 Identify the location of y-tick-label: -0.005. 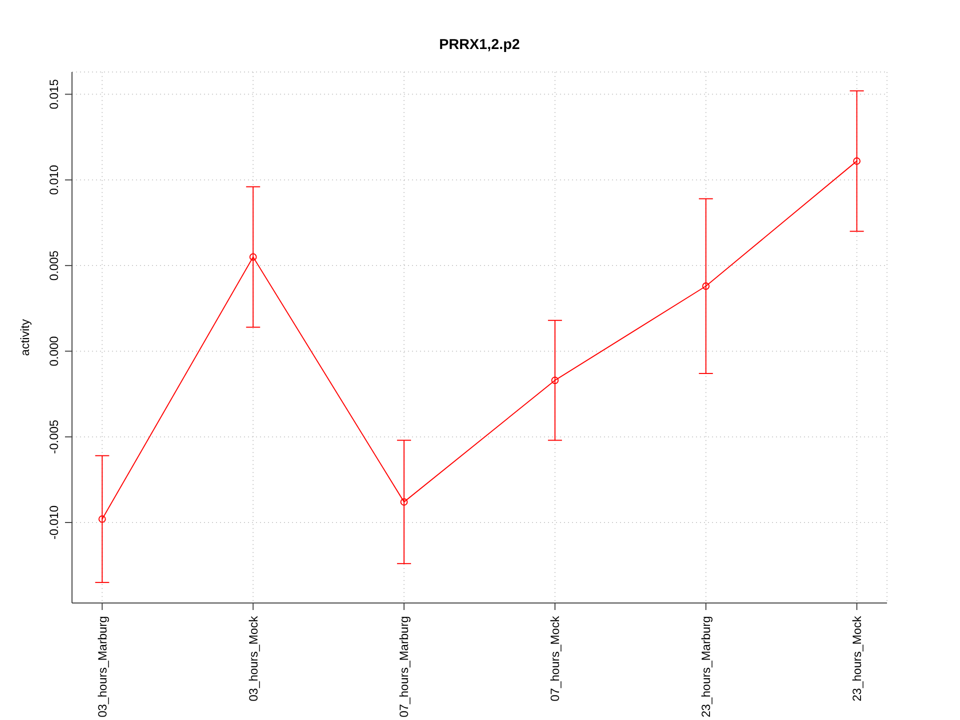
(54, 437).